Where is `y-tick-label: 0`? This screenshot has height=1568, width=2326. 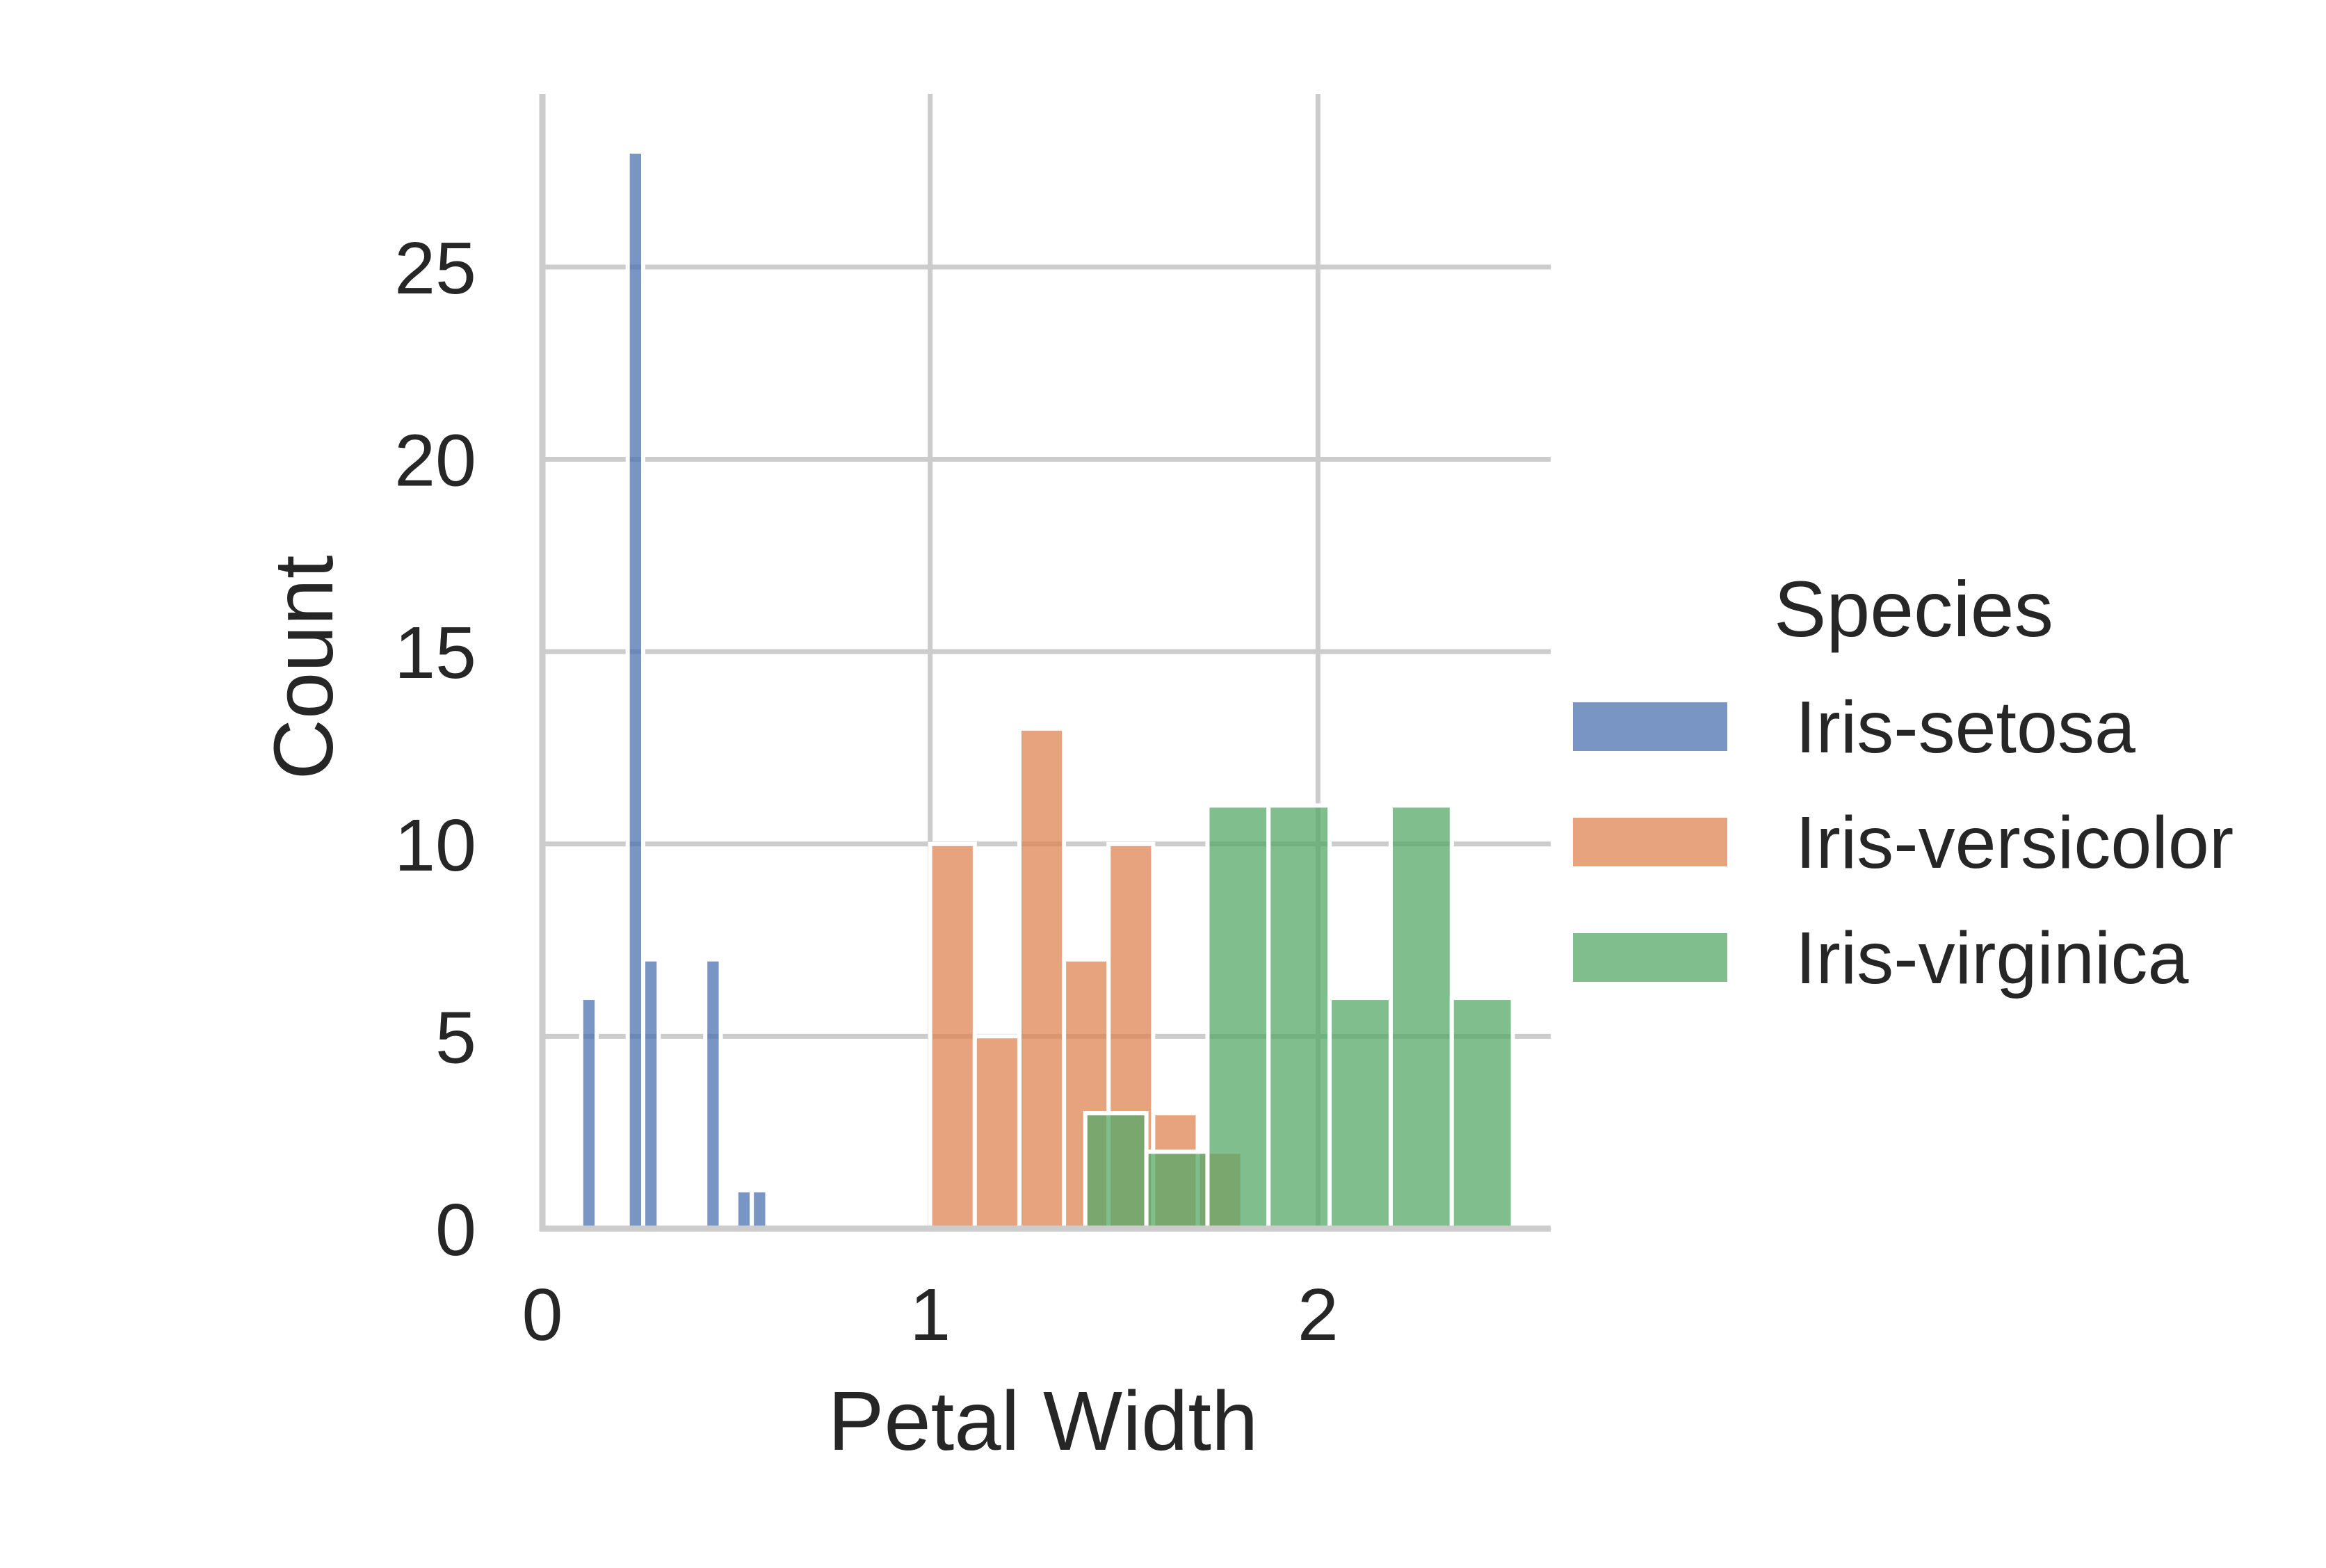
y-tick-label: 0 is located at coordinates (455, 1230).